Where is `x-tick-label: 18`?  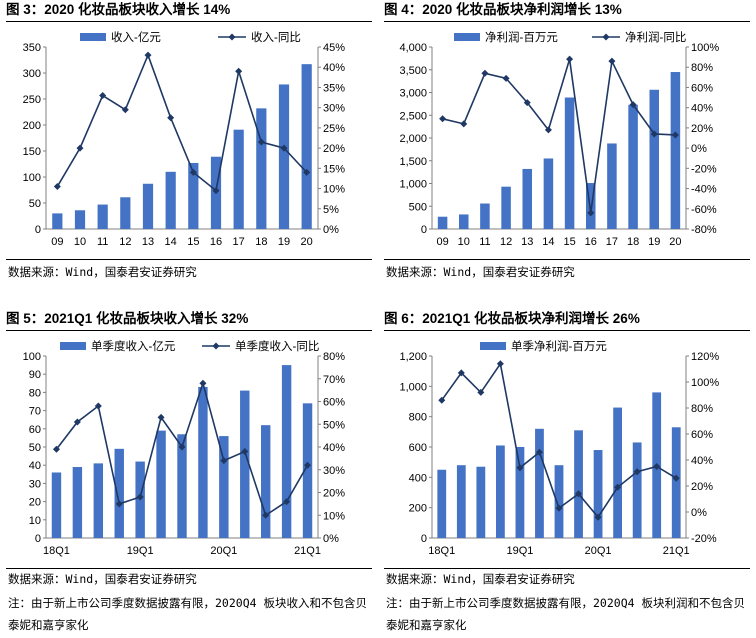
x-tick-label: 18 is located at coordinates (633, 242).